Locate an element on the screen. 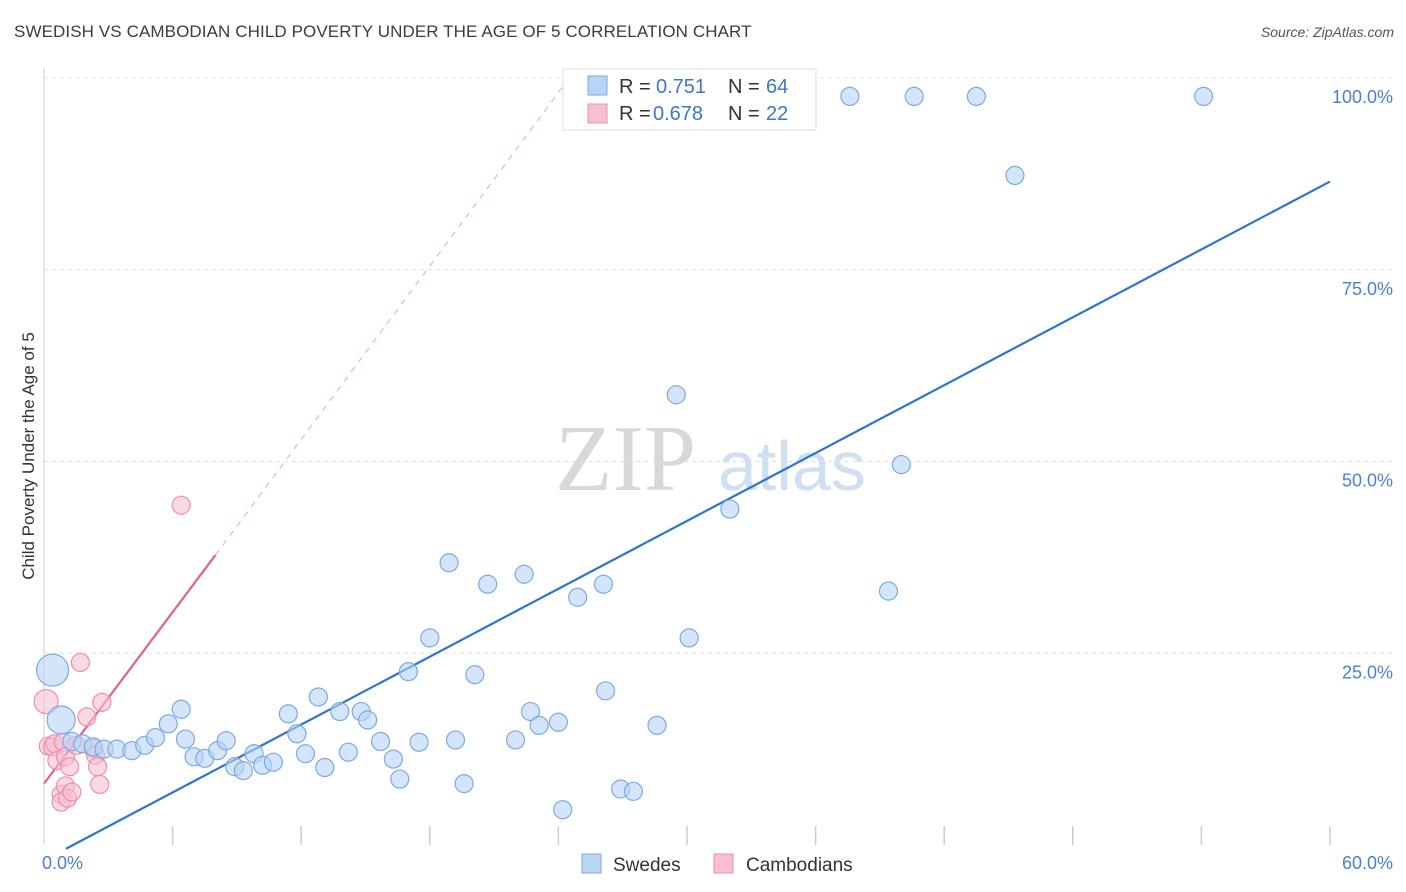  source-credit: Source: ZipAtlas.com is located at coordinates (1327, 32).